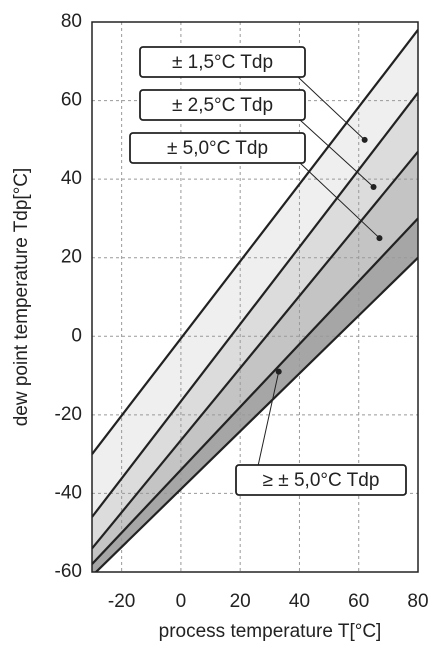 The height and width of the screenshot is (651, 444). Describe the element at coordinates (21, 297) in the screenshot. I see `y-axis-title: dew point temperature Tdp[°C]` at that location.